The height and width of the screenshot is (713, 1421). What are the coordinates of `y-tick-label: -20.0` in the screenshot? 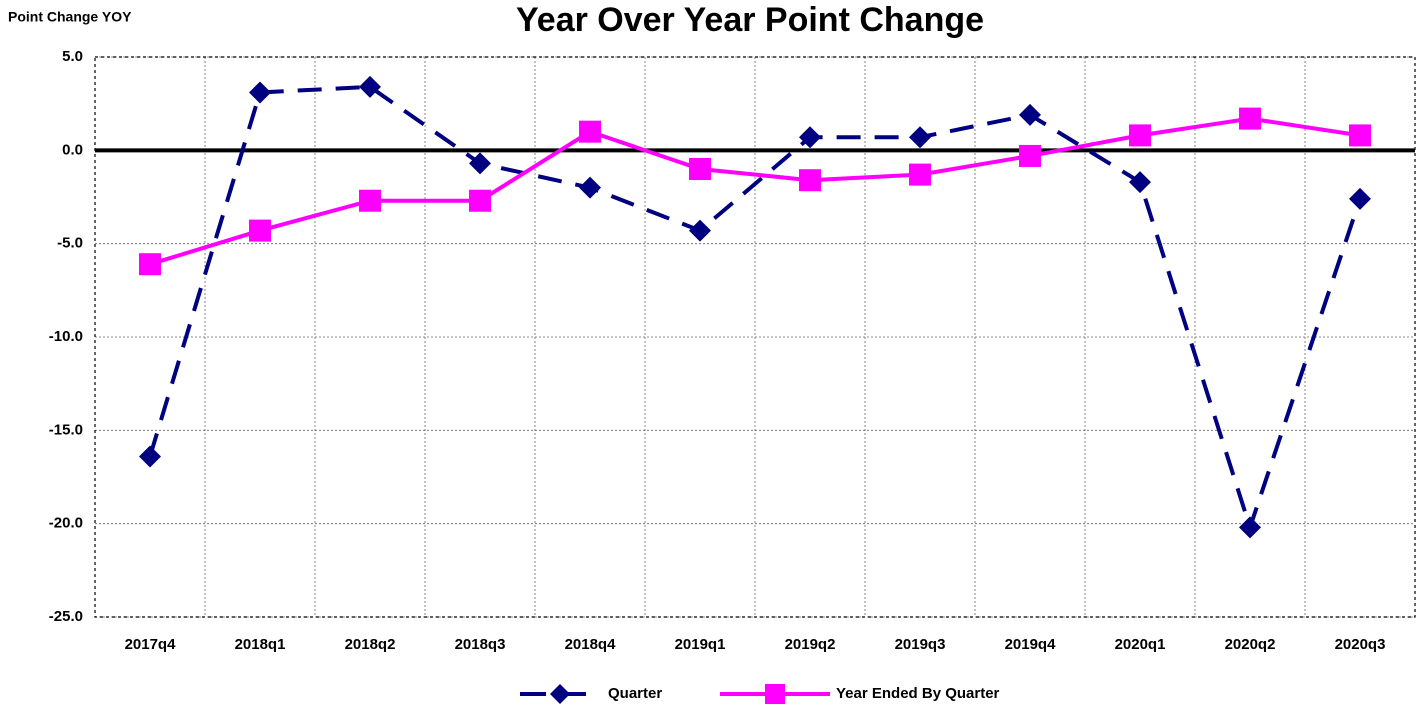 It's located at (66, 523).